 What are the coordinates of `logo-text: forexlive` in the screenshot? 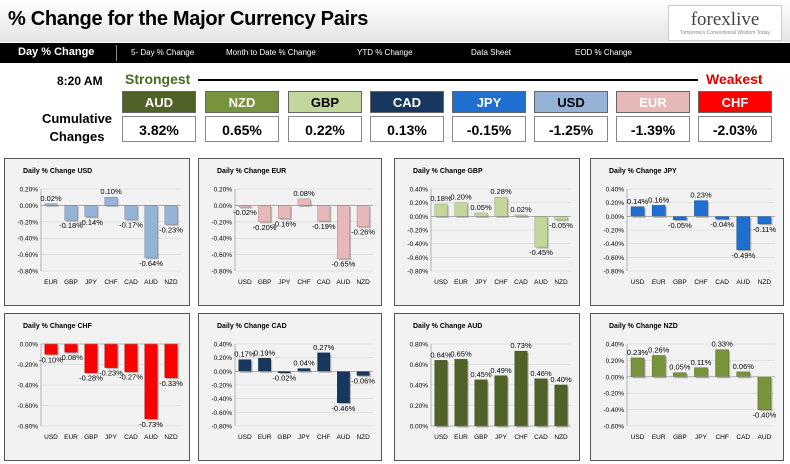 It's located at (725, 19).